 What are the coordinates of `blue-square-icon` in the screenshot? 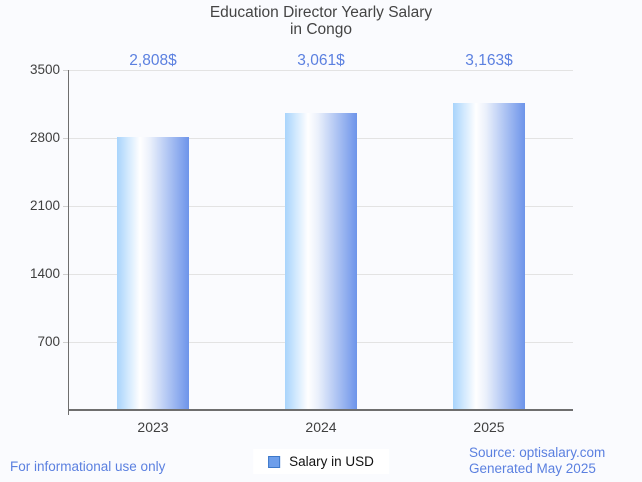 It's located at (274, 461).